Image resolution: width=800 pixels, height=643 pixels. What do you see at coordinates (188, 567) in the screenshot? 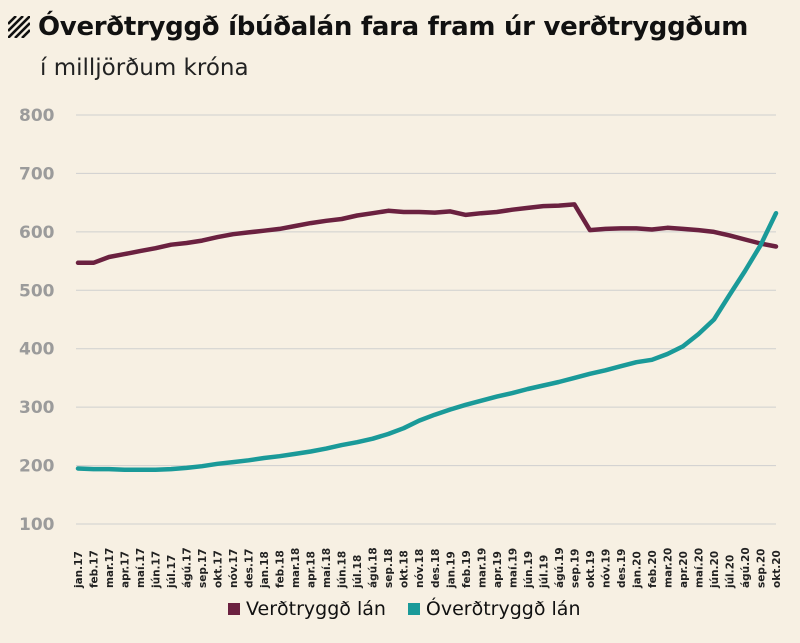
I see `x-tick-label: ágú.17` at bounding box center [188, 567].